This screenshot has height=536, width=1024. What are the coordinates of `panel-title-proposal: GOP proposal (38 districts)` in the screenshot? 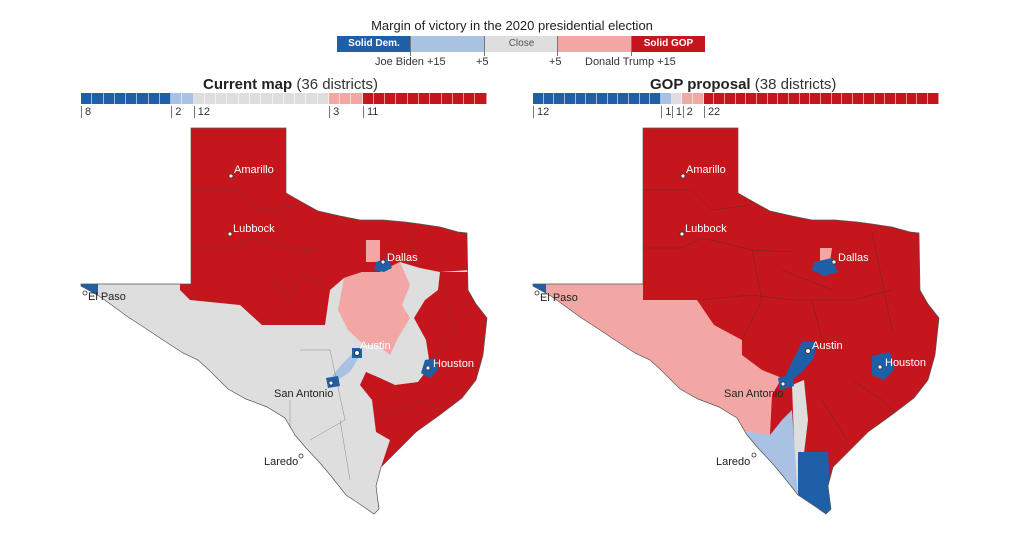 It's located at (743, 84).